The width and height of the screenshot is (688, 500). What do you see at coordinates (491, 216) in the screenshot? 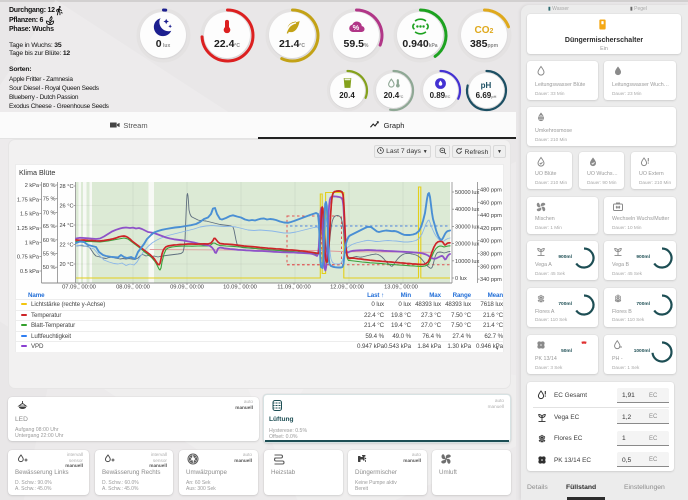
I see `svg-text: 440 ppm` at bounding box center [491, 216].